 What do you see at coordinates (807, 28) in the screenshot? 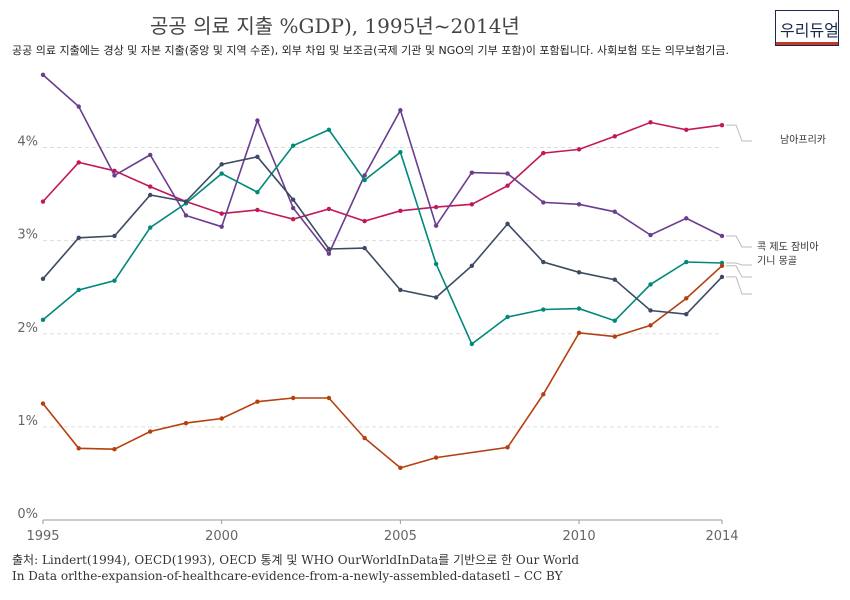
I see `logo: 우리듀얼` at bounding box center [807, 28].